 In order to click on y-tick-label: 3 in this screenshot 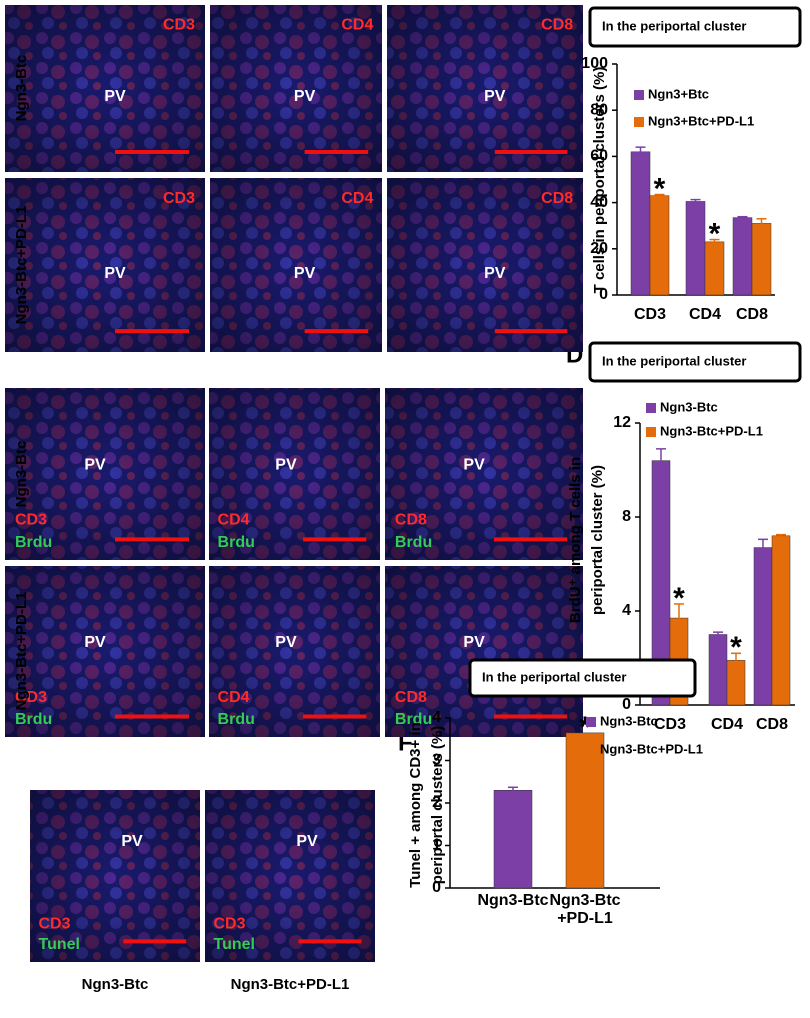, I will do `click(436, 760)`.